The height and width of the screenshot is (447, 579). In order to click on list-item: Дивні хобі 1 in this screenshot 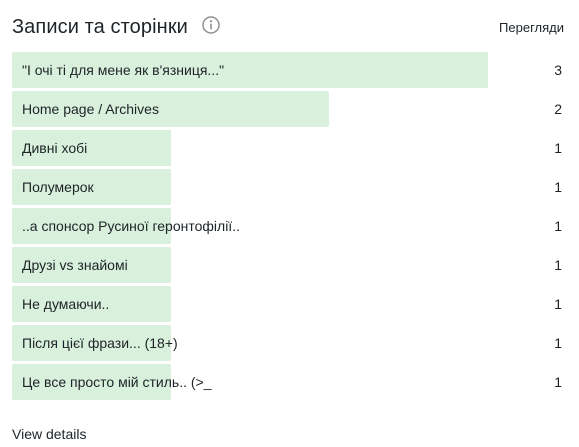, I will do `click(288, 148)`.